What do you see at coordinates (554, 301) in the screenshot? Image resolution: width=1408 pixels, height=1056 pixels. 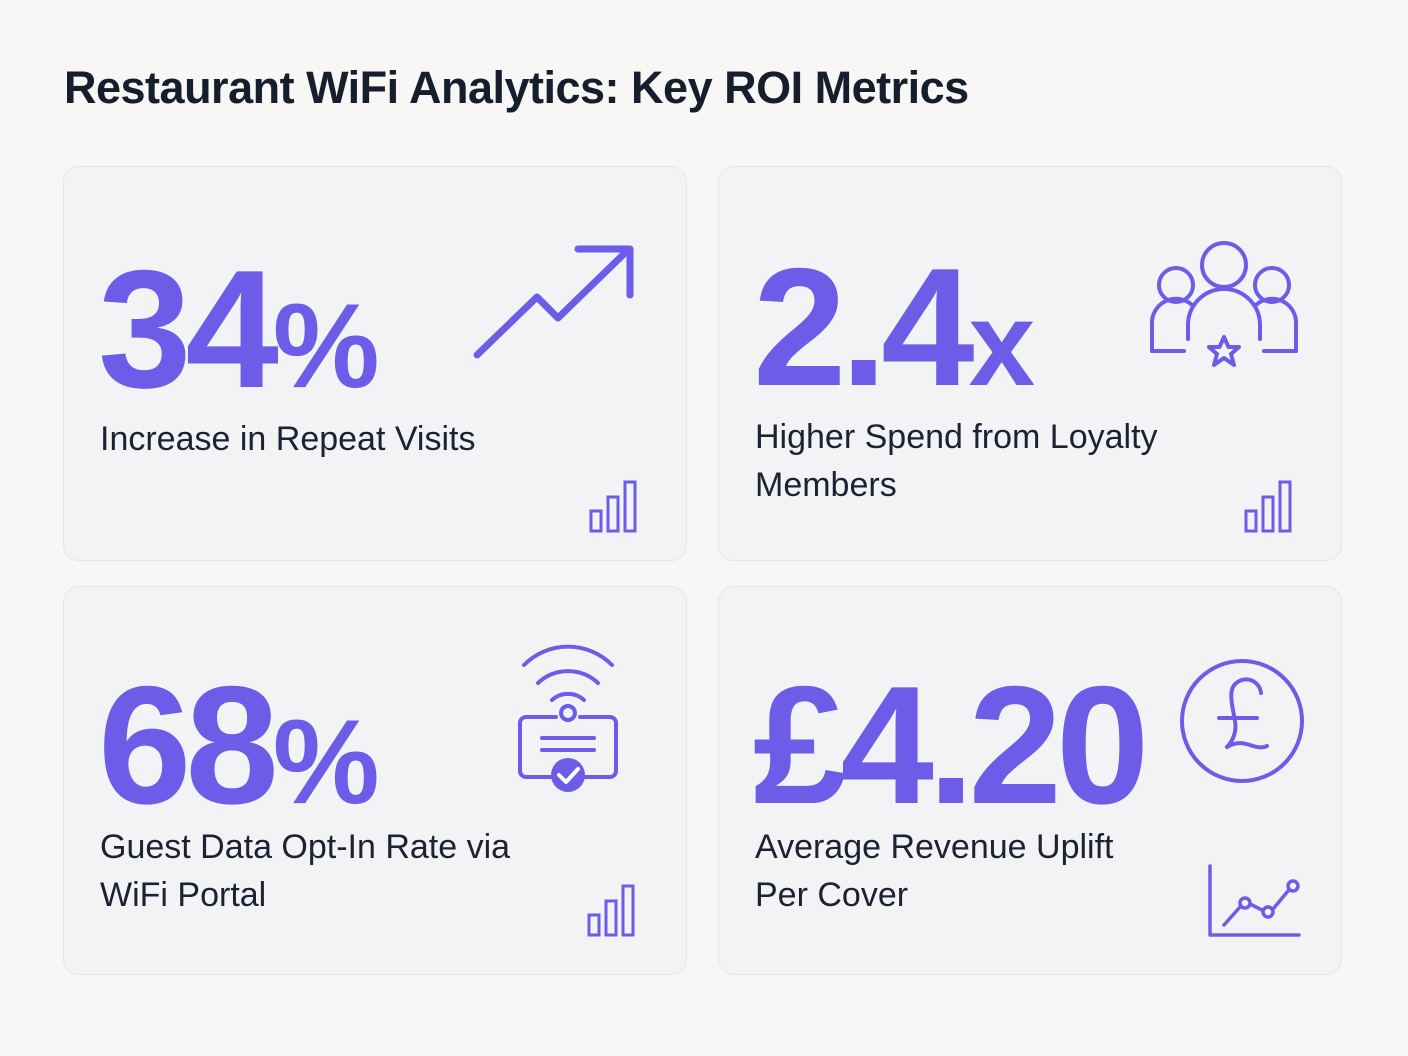 I see `trending-up-icon` at bounding box center [554, 301].